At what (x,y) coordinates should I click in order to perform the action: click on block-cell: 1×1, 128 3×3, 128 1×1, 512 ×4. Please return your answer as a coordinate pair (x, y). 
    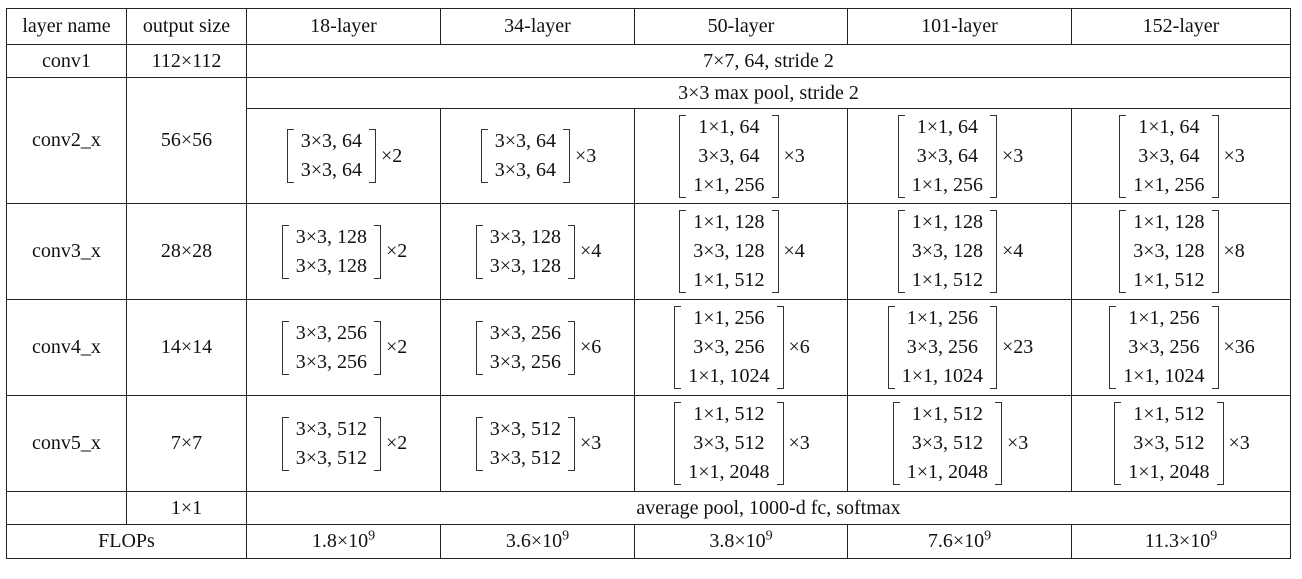
    Looking at the image, I should click on (741, 251).